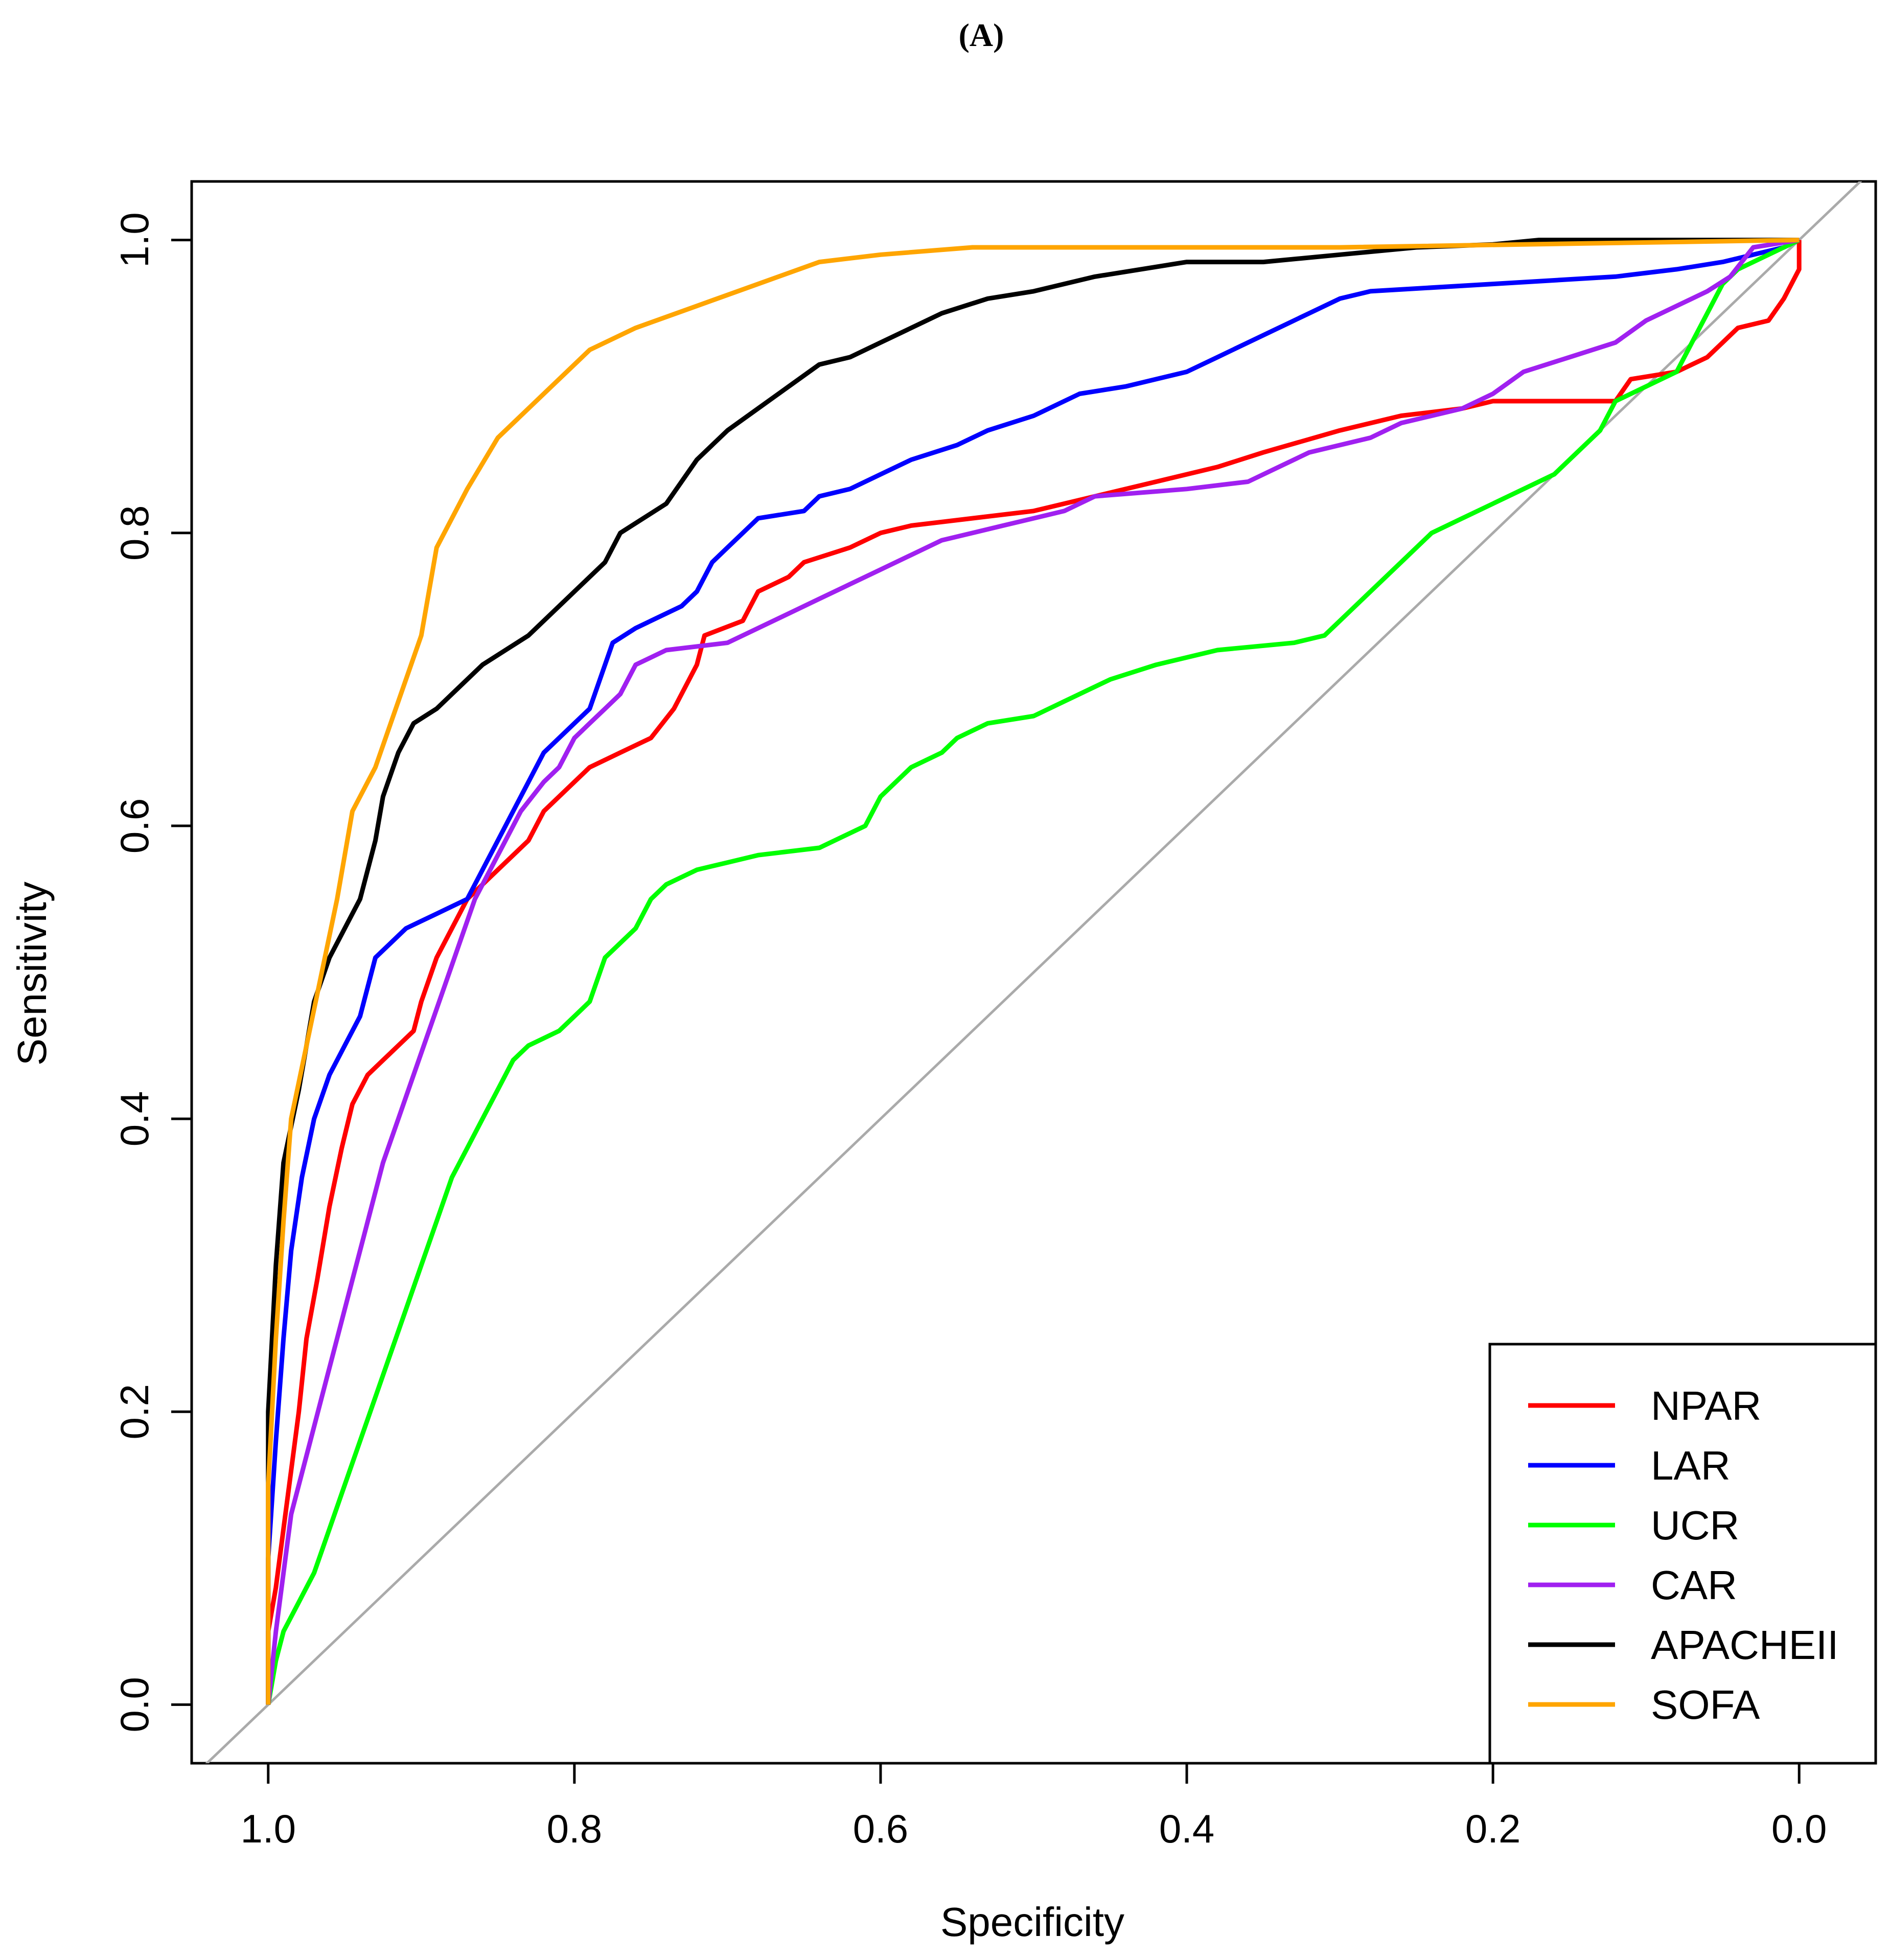  I want to click on y-tick-label: 0.4, so click(134, 1119).